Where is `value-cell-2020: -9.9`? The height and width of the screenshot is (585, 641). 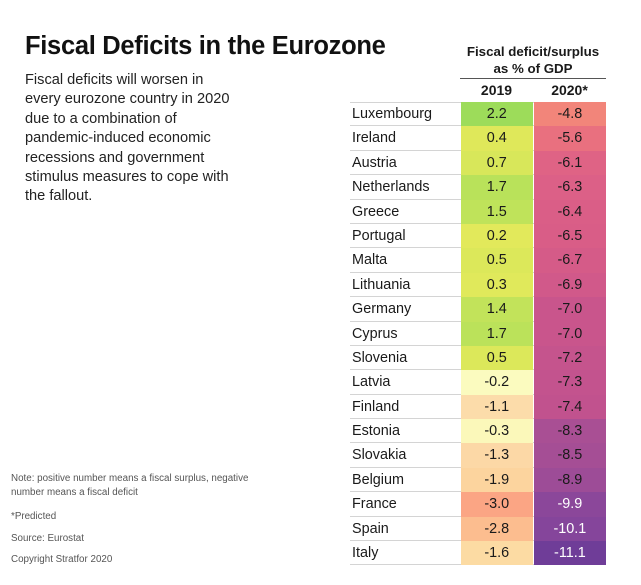
value-cell-2020: -9.9 is located at coordinates (569, 504).